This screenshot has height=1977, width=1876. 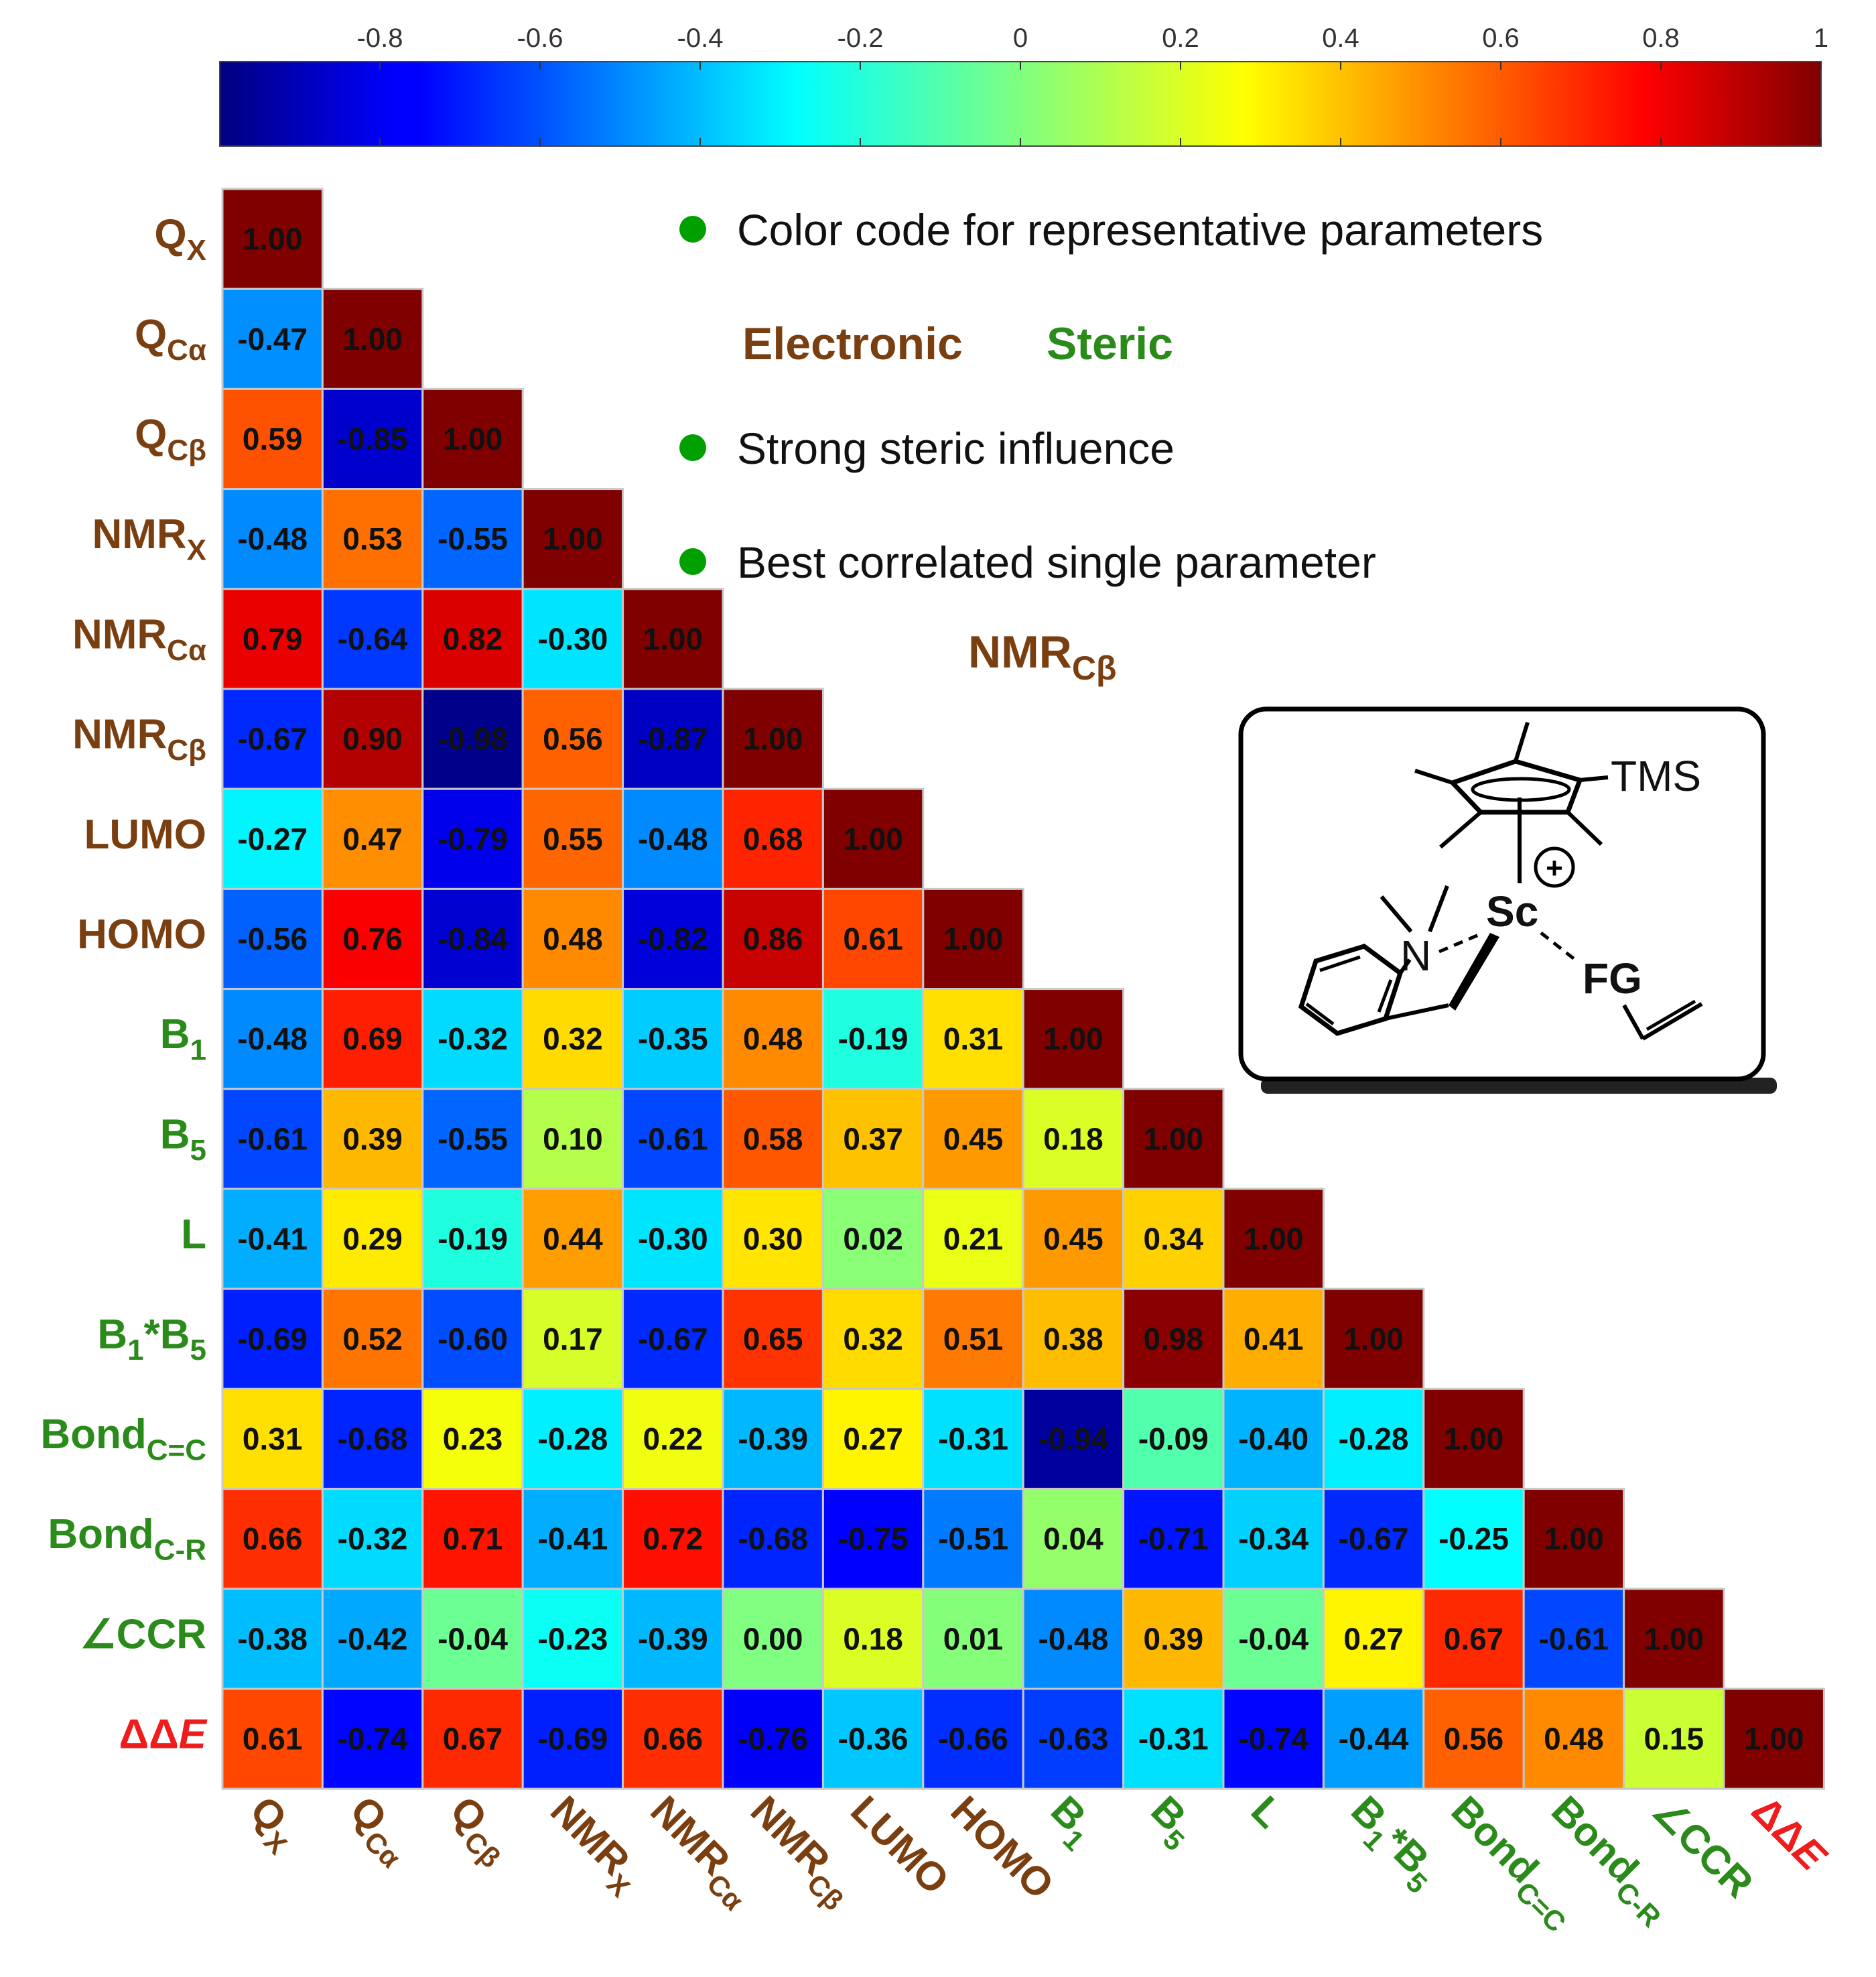 What do you see at coordinates (473, 1740) in the screenshot?
I see `heatmap-cell-value: 0.67` at bounding box center [473, 1740].